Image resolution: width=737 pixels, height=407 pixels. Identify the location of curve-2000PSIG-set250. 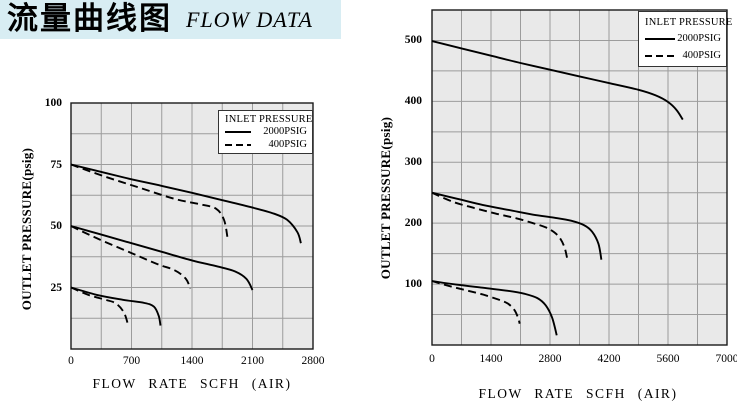
(517, 225).